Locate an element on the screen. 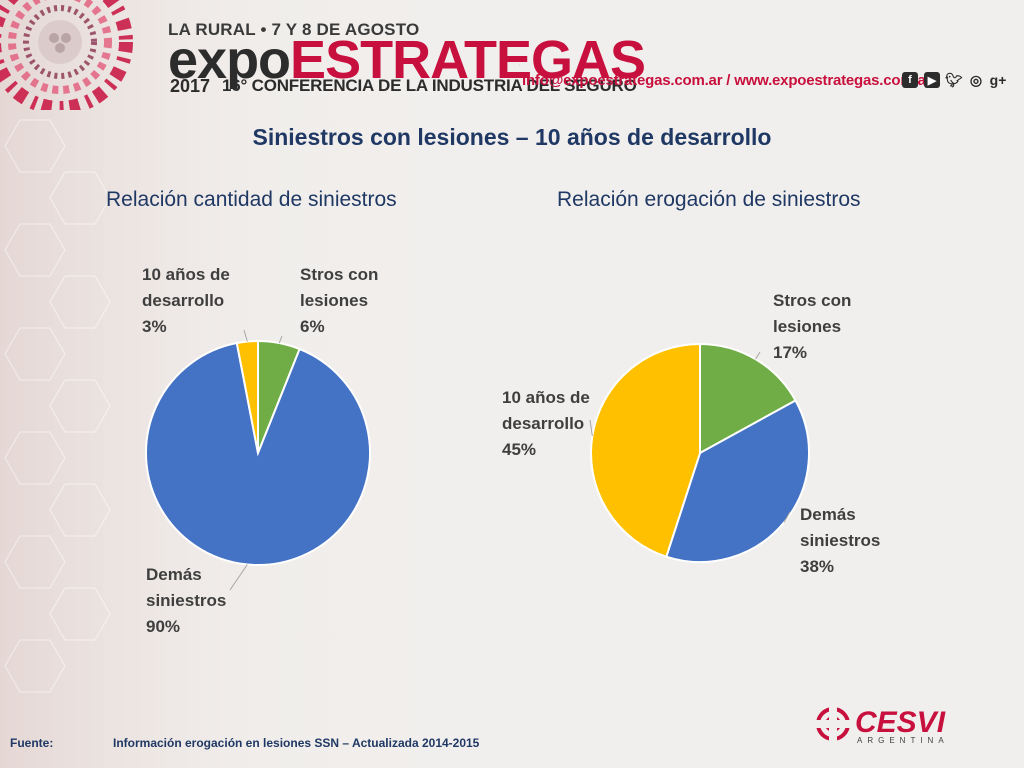 Image resolution: width=1024 pixels, height=768 pixels. event-brand-expo: expo is located at coordinates (229, 60).